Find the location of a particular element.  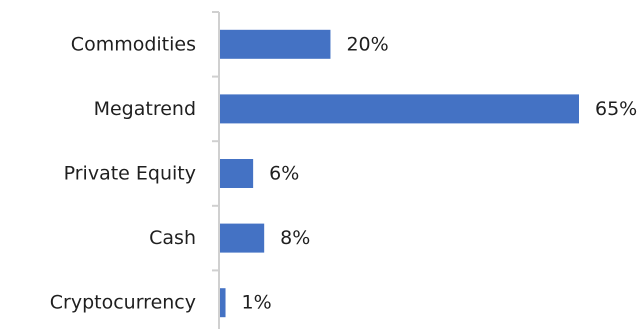

value-label: 8% is located at coordinates (295, 238).